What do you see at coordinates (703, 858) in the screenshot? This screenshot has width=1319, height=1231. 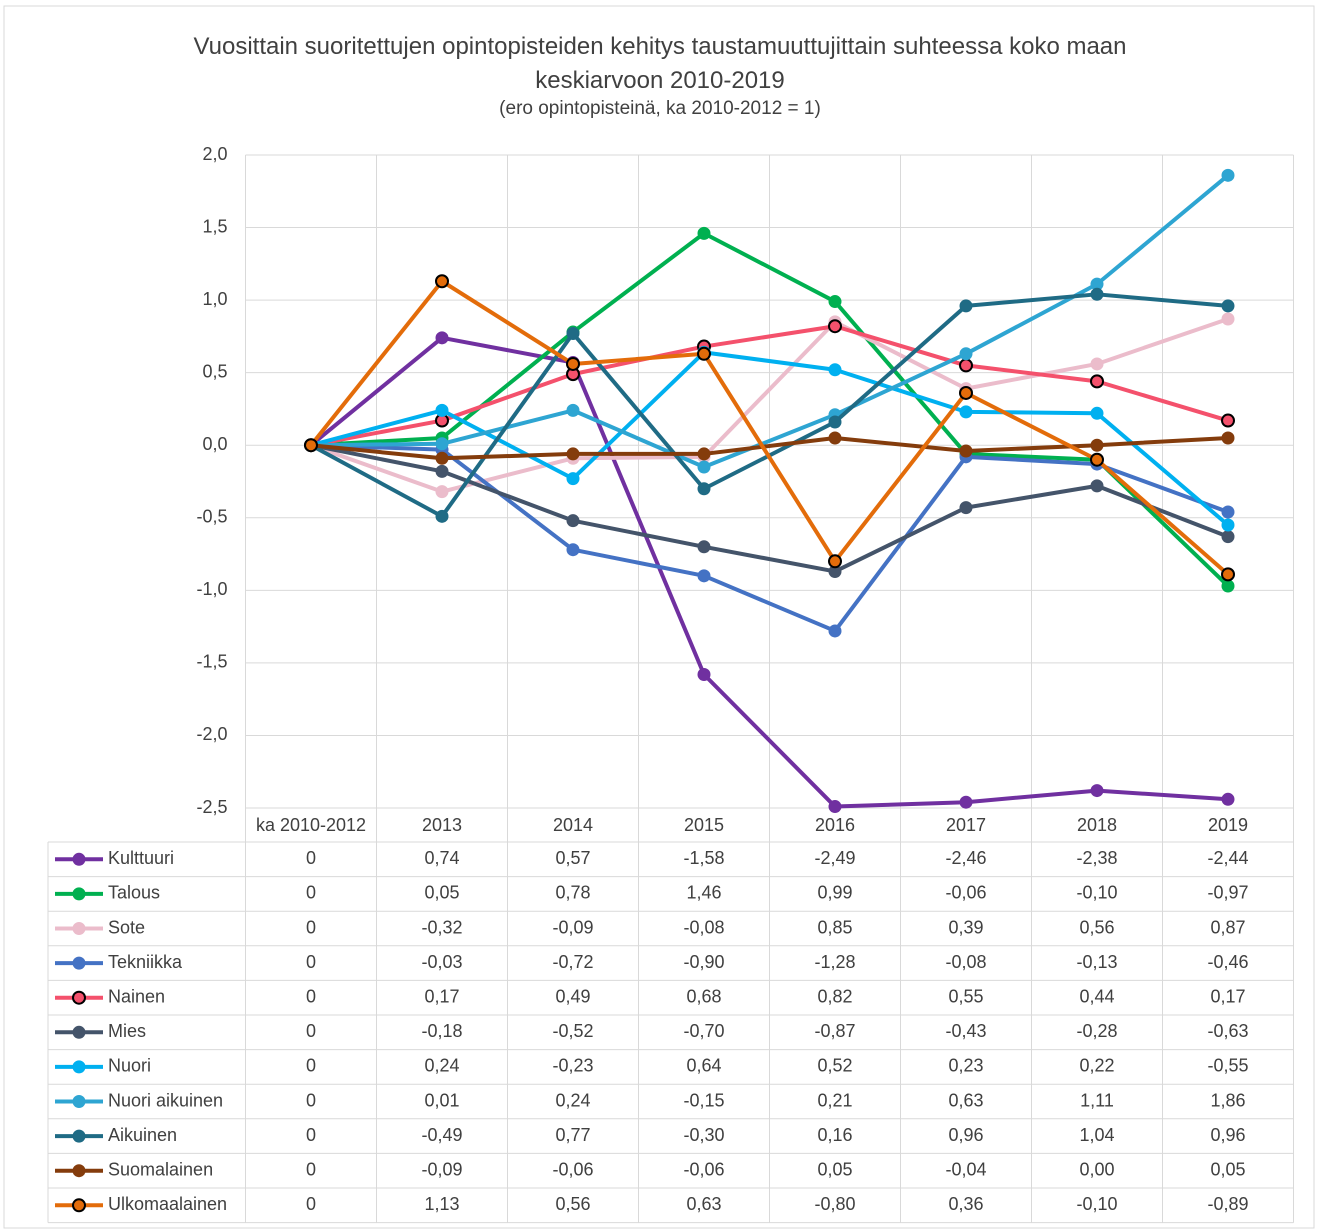 I see `table-cell: -1,58` at bounding box center [703, 858].